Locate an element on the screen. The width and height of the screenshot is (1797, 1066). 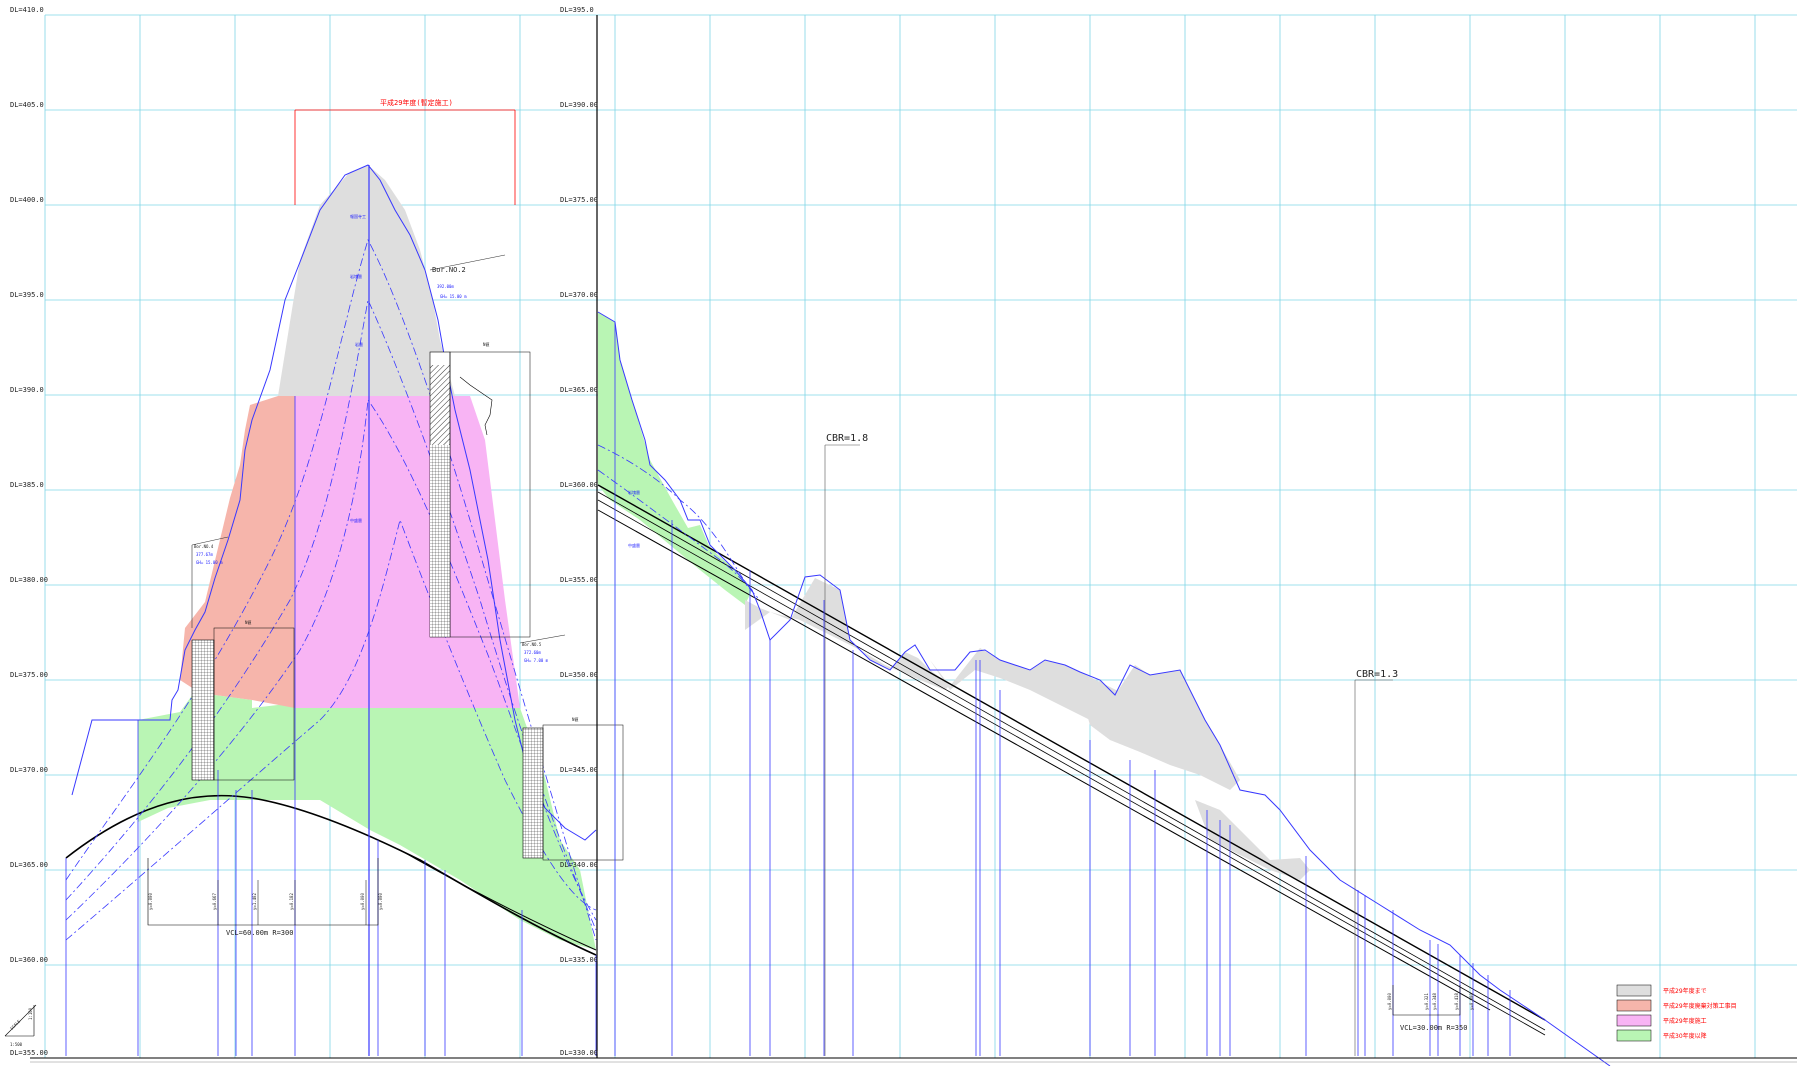
left-elevation-label: DL=395.0 is located at coordinates (27, 295).